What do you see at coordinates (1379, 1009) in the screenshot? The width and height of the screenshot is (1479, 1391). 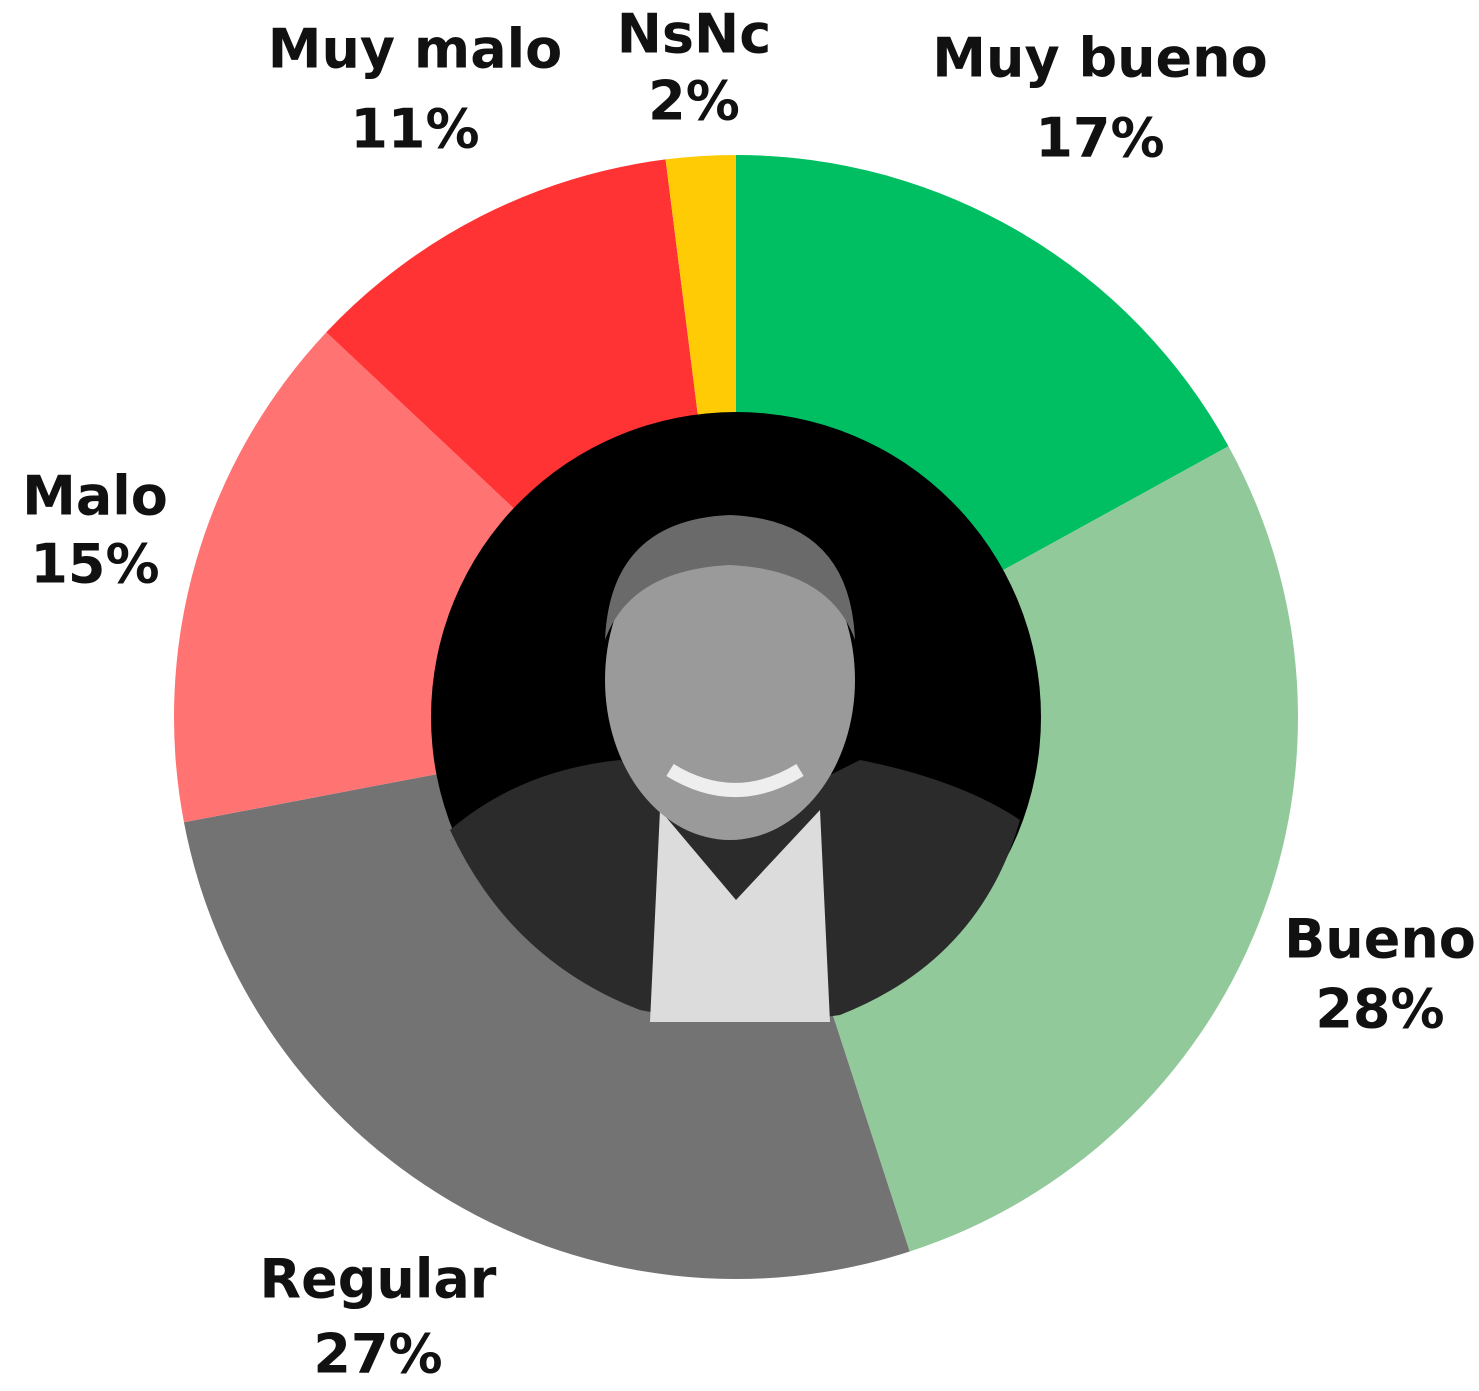 I see `value-label: 28%` at bounding box center [1379, 1009].